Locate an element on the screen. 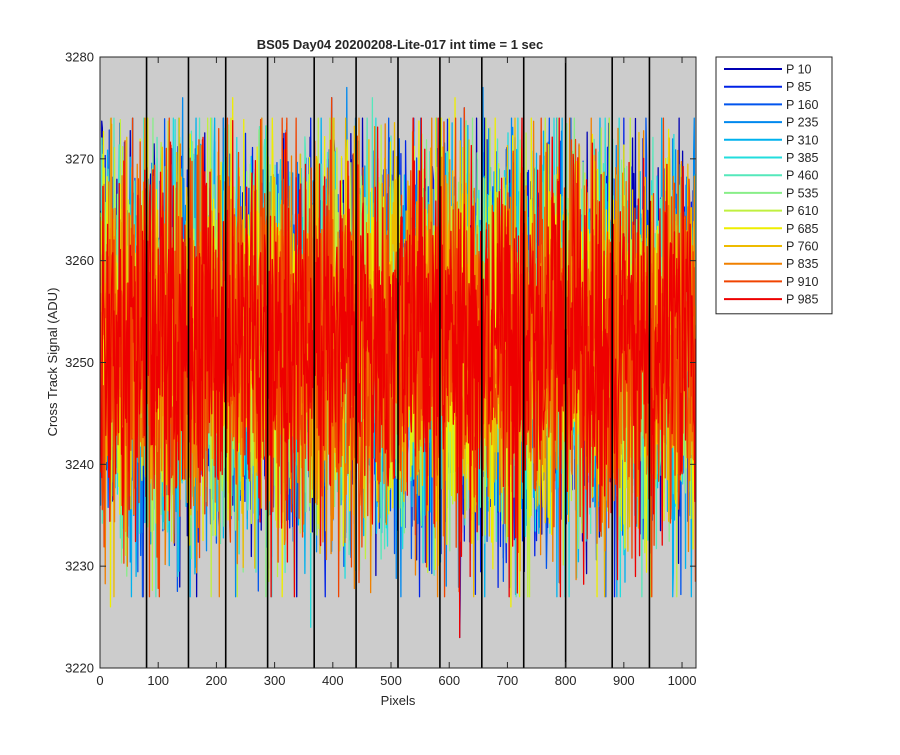 This screenshot has width=900, height=755. x-tick-label: 200 is located at coordinates (217, 680).